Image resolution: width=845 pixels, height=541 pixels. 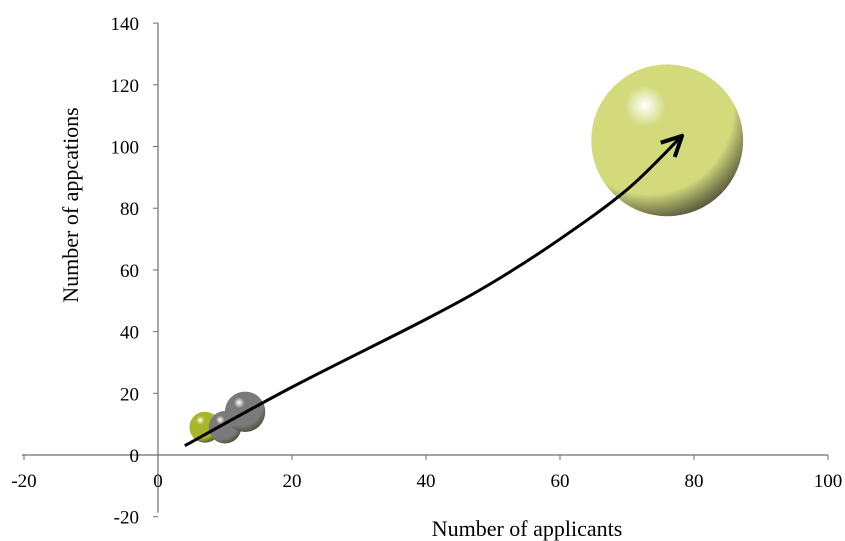 I want to click on y-axis-ticks: -20 0 20 40 60 80 100 120 140, so click(x=134, y=271).